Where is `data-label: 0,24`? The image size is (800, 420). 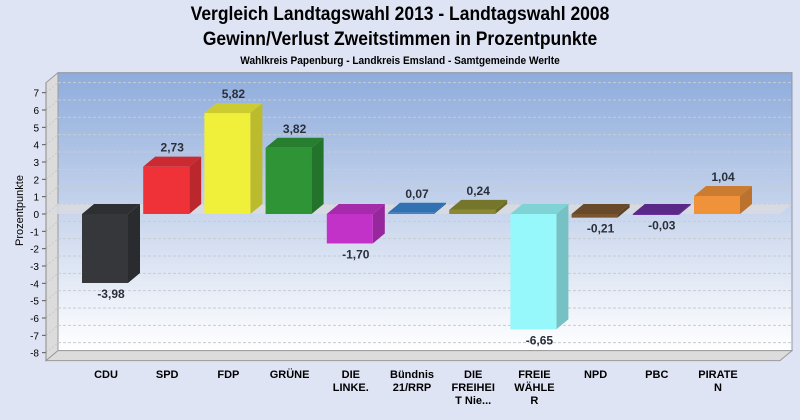 data-label: 0,24 is located at coordinates (479, 191).